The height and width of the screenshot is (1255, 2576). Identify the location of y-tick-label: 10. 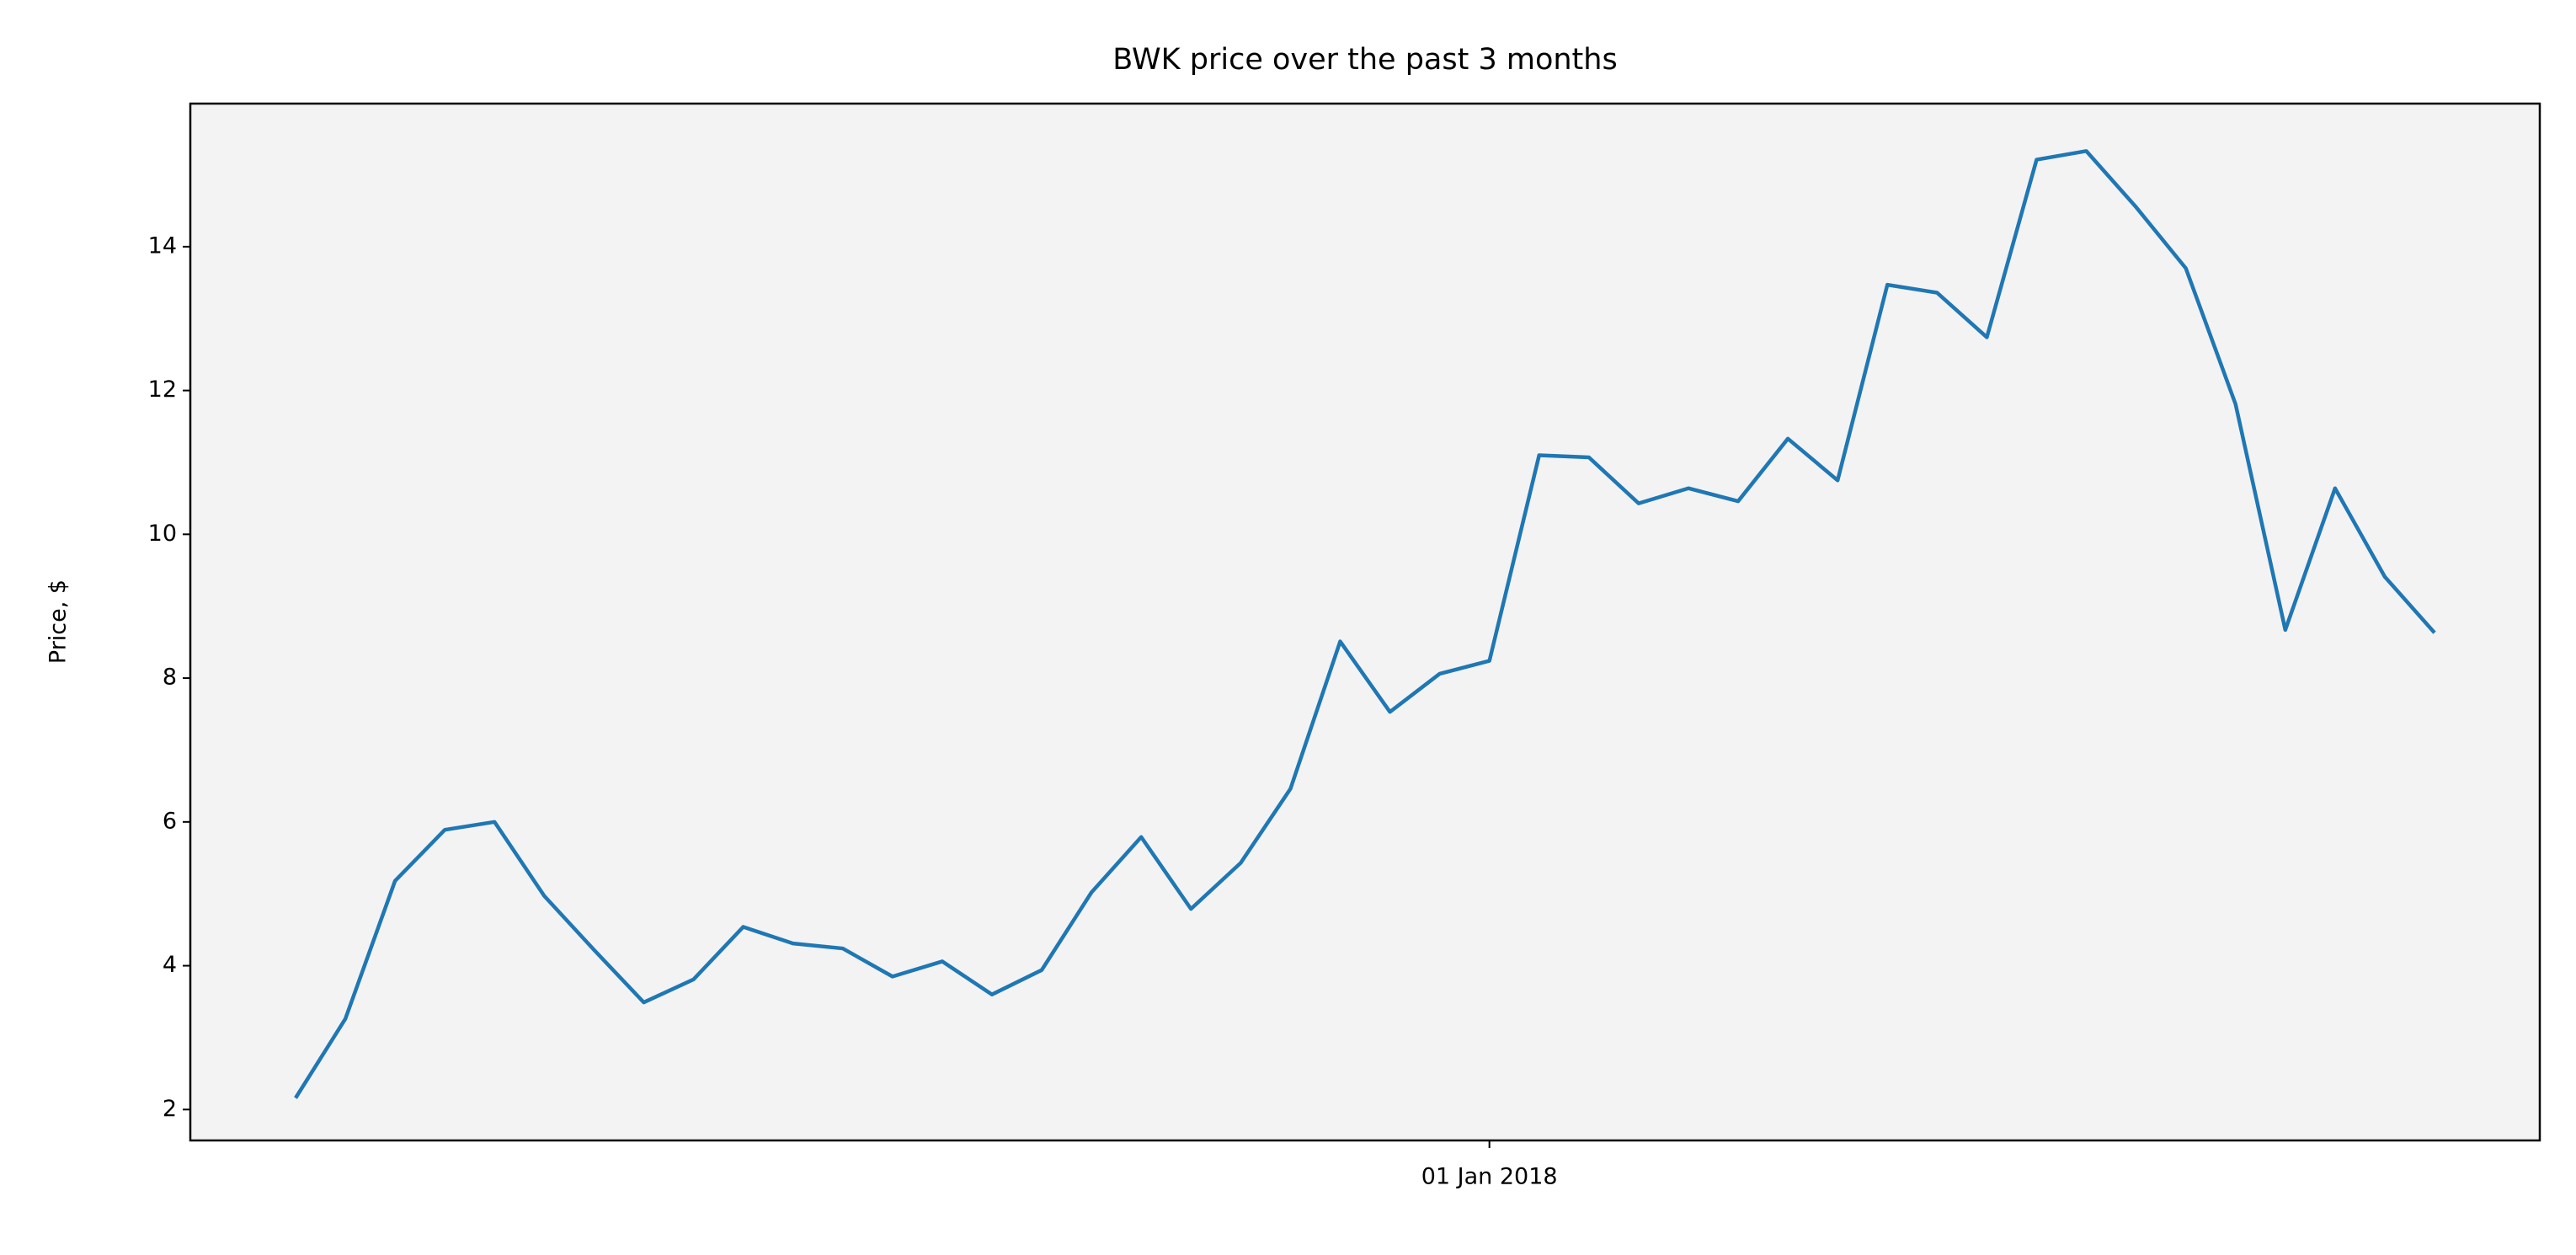
(162, 534).